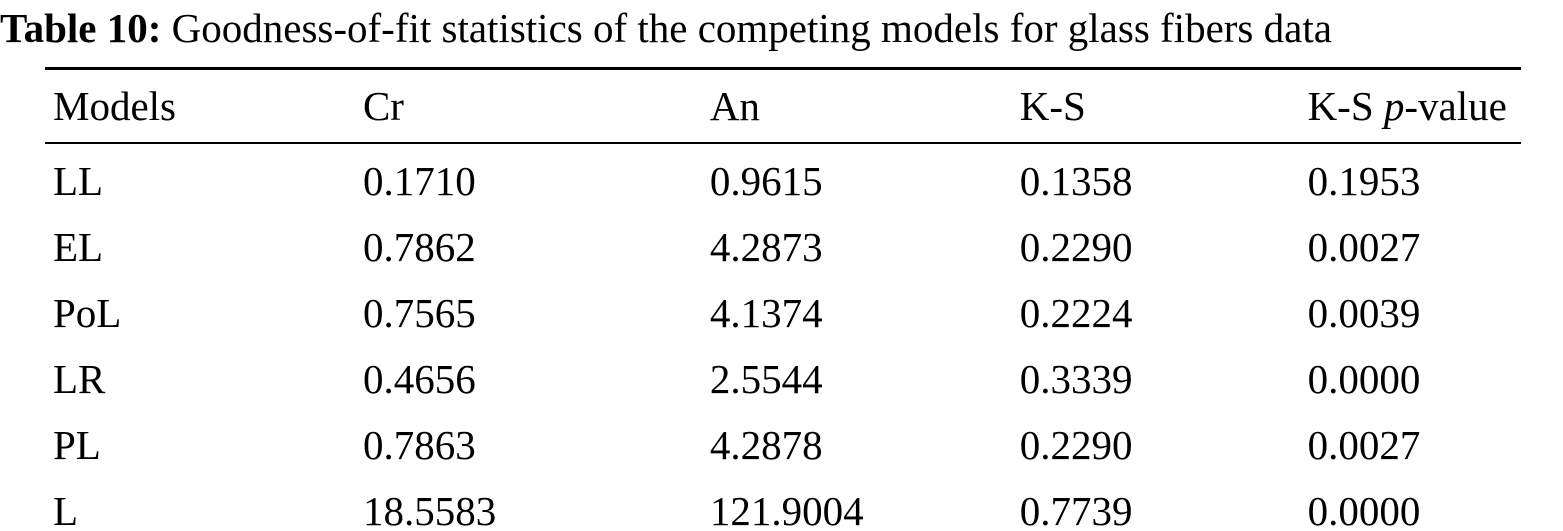 Image resolution: width=1563 pixels, height=531 pixels. Describe the element at coordinates (786, 509) in the screenshot. I see `an-value-cell: 121.9004` at that location.